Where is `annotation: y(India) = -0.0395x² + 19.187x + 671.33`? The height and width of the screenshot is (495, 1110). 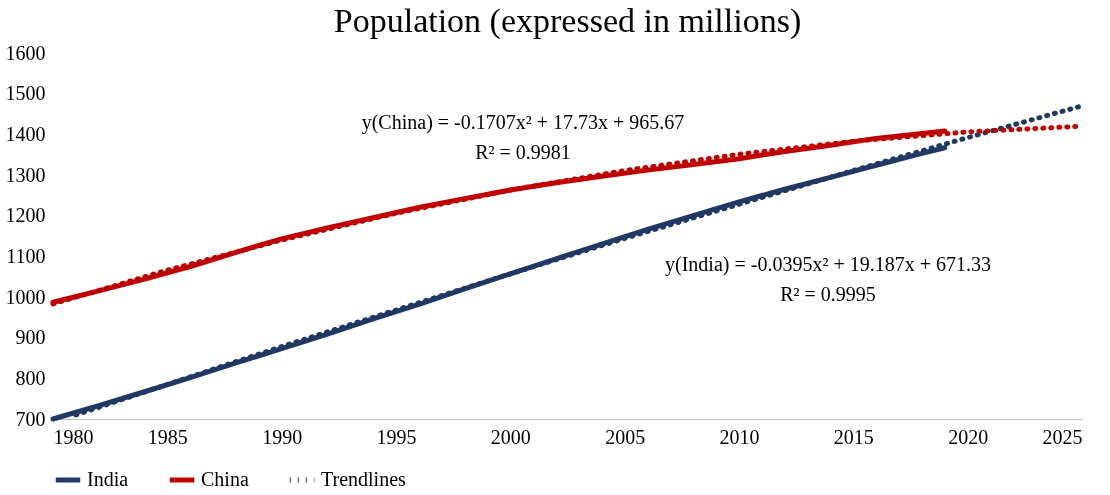
annotation: y(India) = -0.0395x² + 19.187x + 671.33 is located at coordinates (828, 264).